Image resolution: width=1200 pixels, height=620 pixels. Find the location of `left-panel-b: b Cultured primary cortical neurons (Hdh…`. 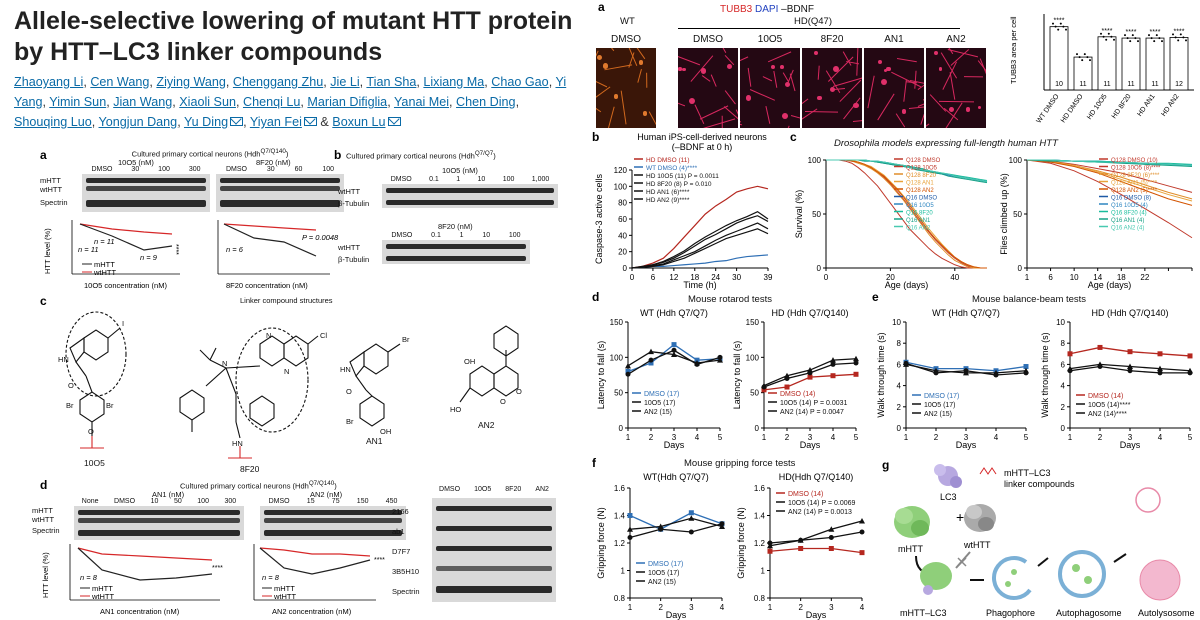

left-panel-b: b Cultured primary cortical neurons (Hdh… is located at coordinates (454, 216).